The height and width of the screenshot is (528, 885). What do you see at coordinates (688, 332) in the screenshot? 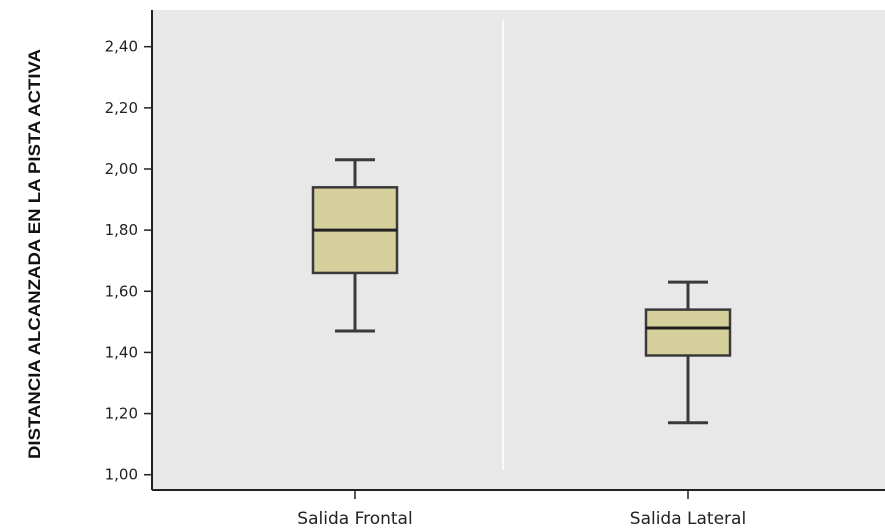
I see `iqr-box` at bounding box center [688, 332].